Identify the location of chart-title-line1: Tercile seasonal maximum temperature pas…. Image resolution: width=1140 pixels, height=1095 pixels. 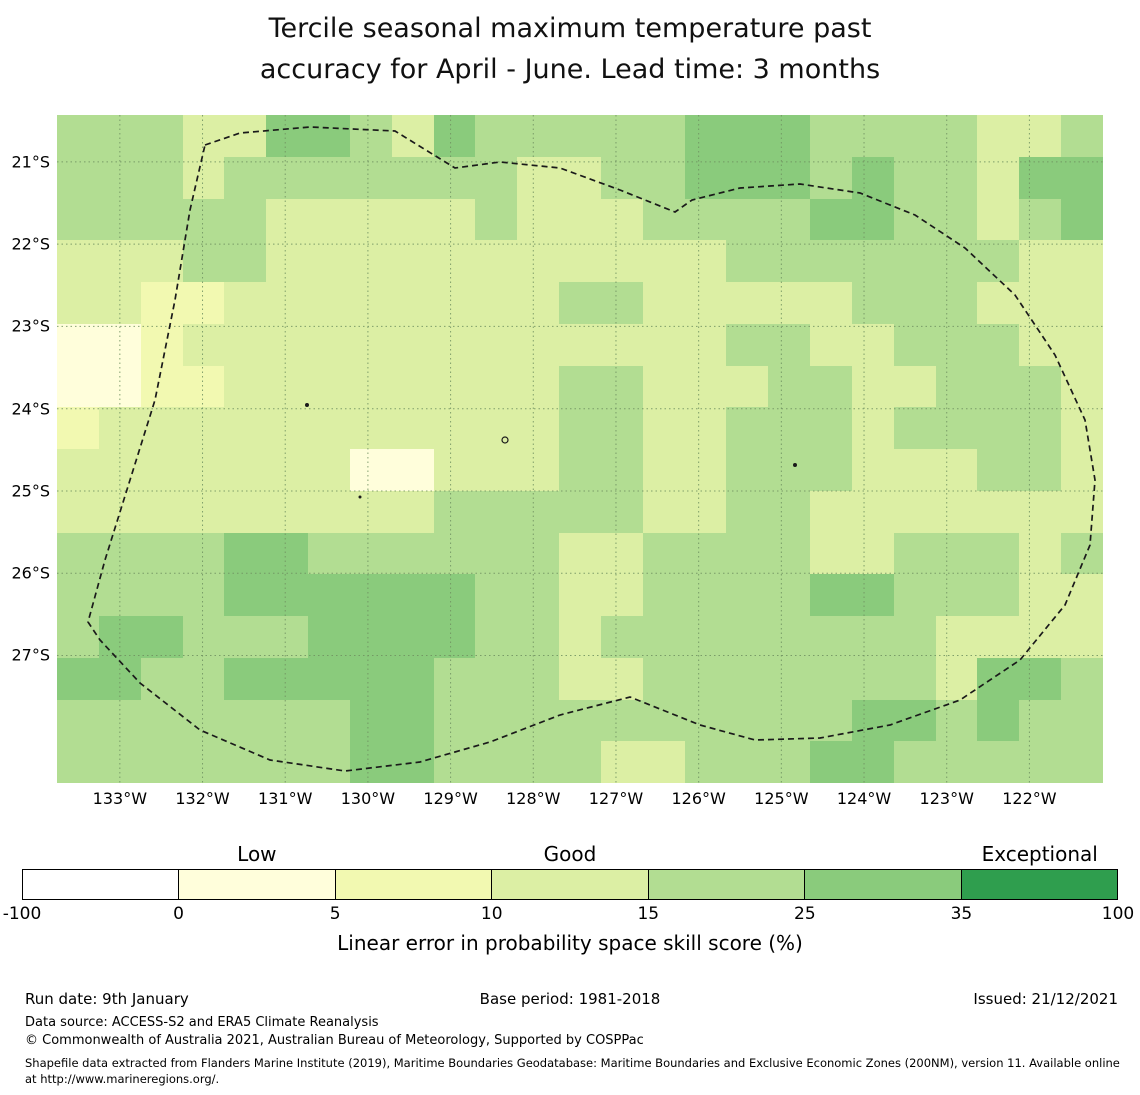
(570, 28).